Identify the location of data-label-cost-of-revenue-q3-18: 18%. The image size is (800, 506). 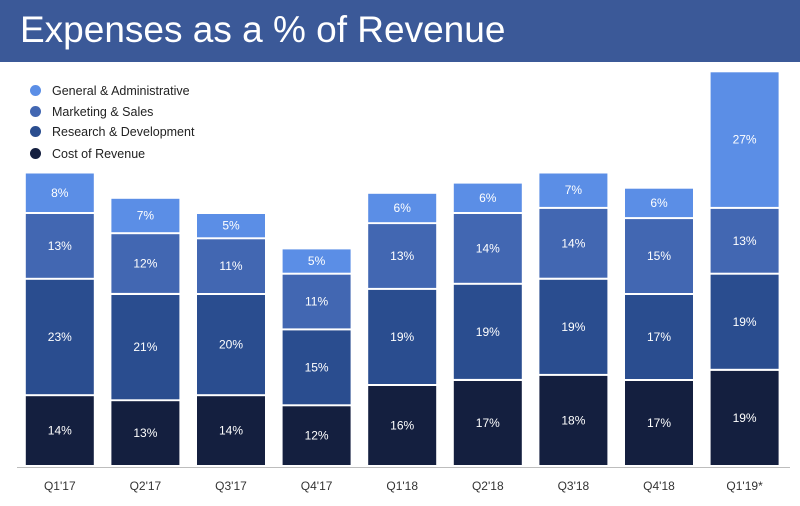
(573, 421).